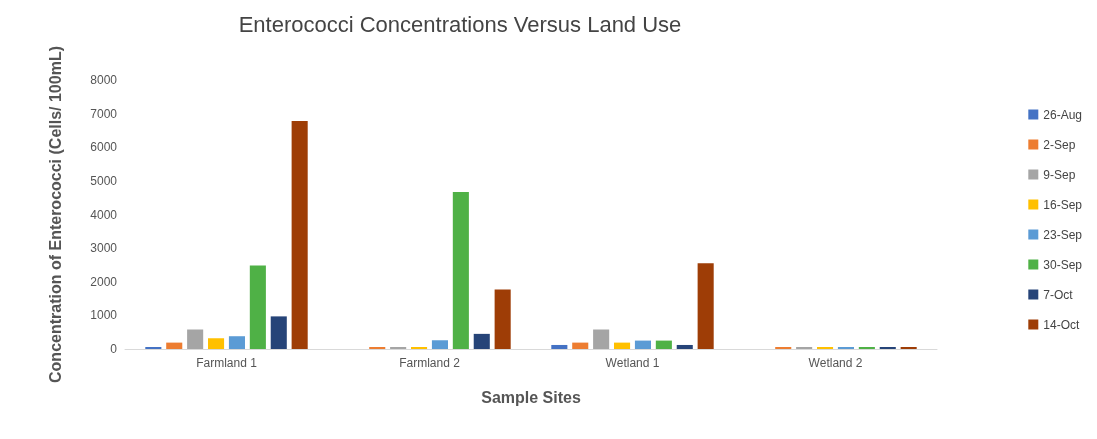 This screenshot has height=439, width=1097. I want to click on legend-label: 30-Sep, so click(1063, 264).